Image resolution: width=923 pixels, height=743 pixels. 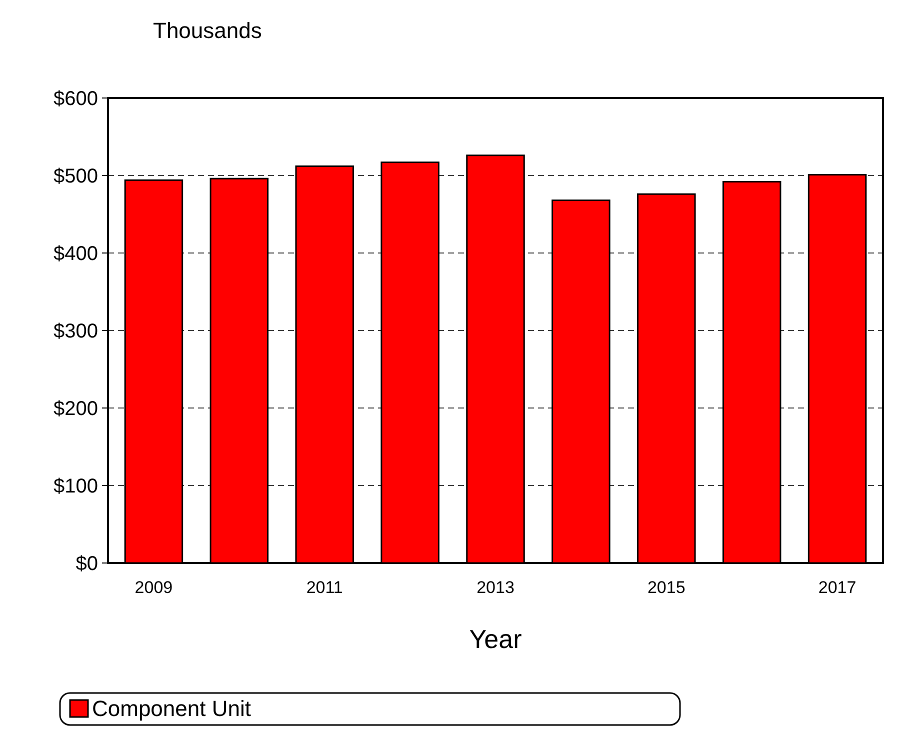 I want to click on y-tick-label: $400, so click(x=76, y=254).